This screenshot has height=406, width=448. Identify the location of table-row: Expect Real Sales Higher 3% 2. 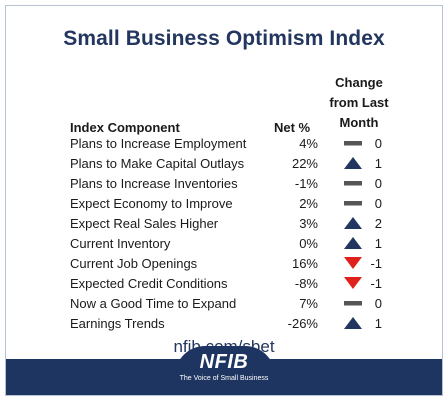
(224, 223).